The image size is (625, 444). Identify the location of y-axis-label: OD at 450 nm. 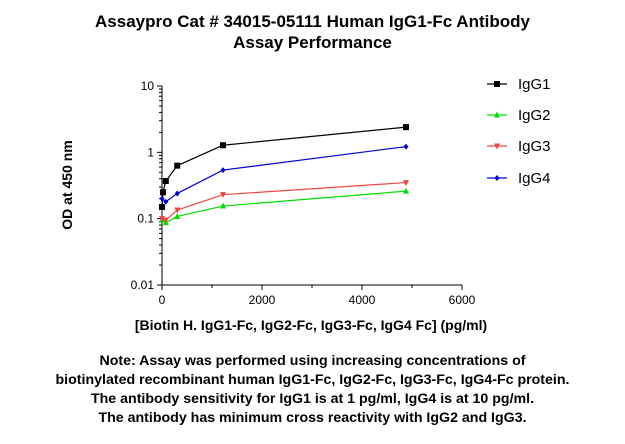
(67, 184).